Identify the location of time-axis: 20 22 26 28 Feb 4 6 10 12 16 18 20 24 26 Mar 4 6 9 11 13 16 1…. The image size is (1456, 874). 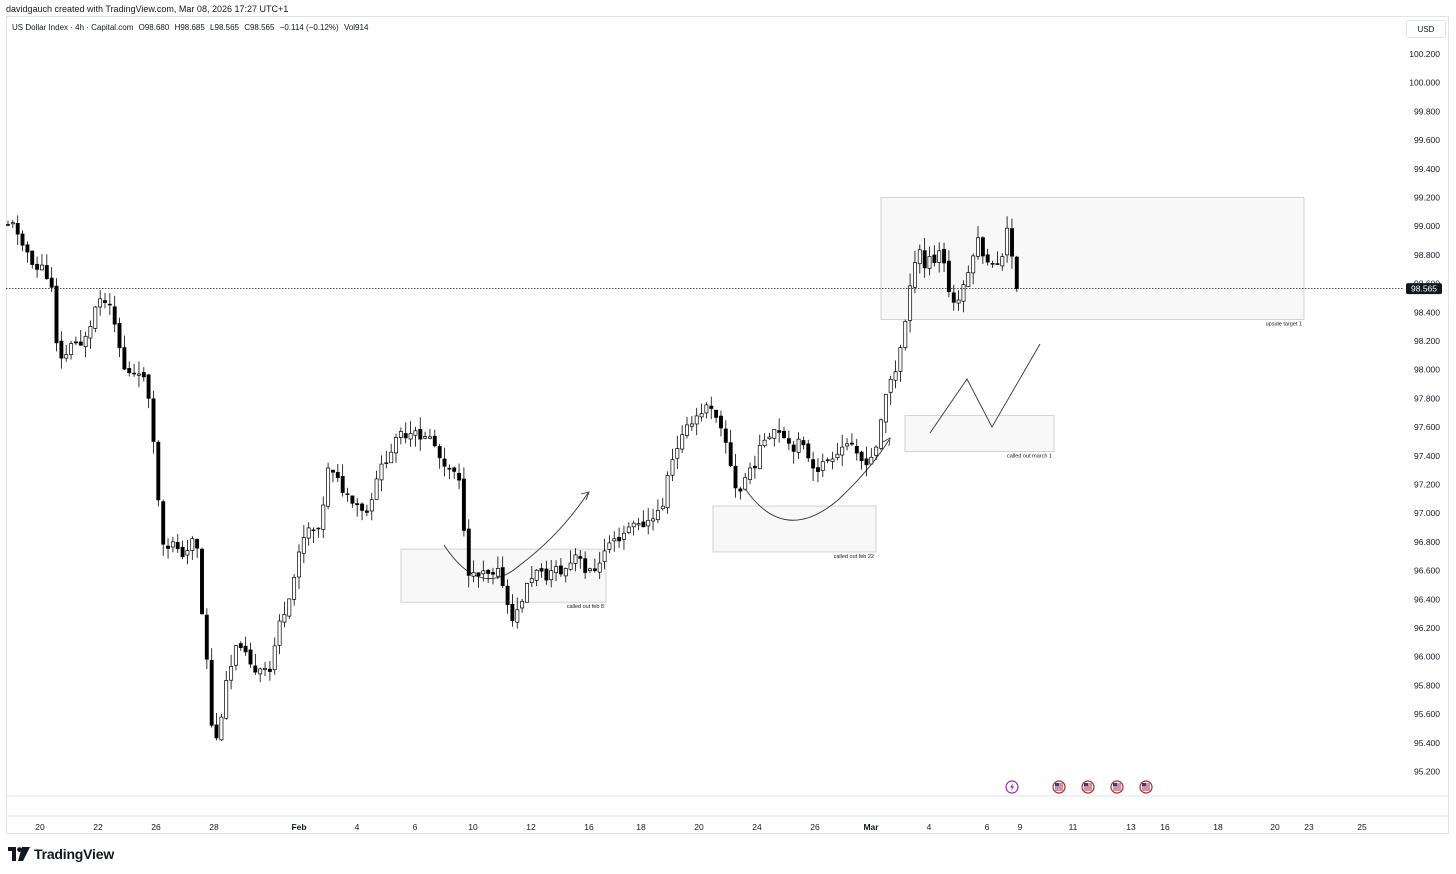
(701, 827).